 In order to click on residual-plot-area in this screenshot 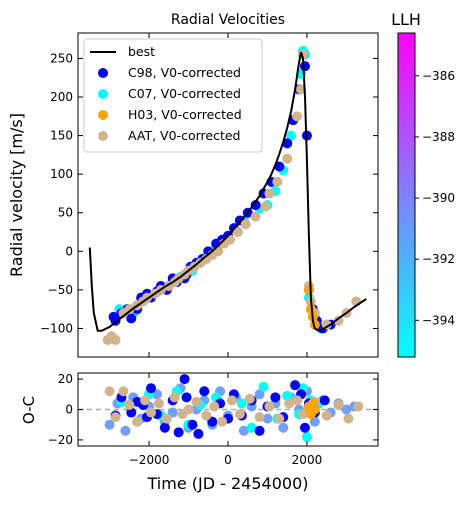, I will do `click(228, 408)`.